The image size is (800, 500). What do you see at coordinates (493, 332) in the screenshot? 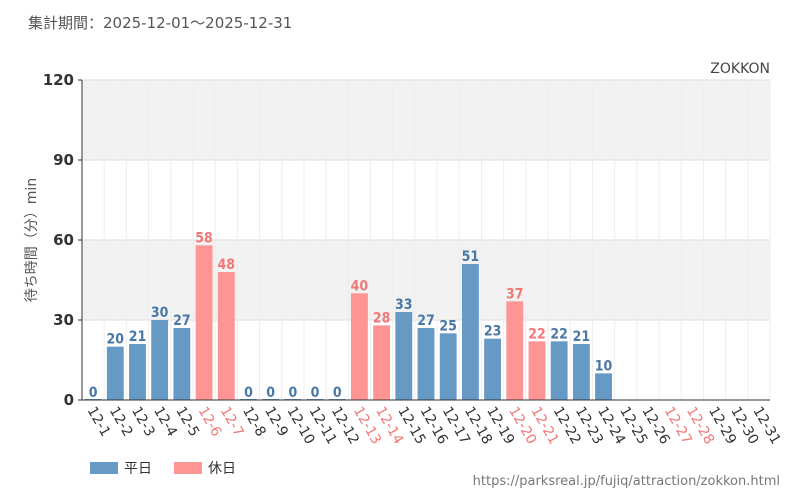
I see `bar-value-label: 23` at bounding box center [493, 332].